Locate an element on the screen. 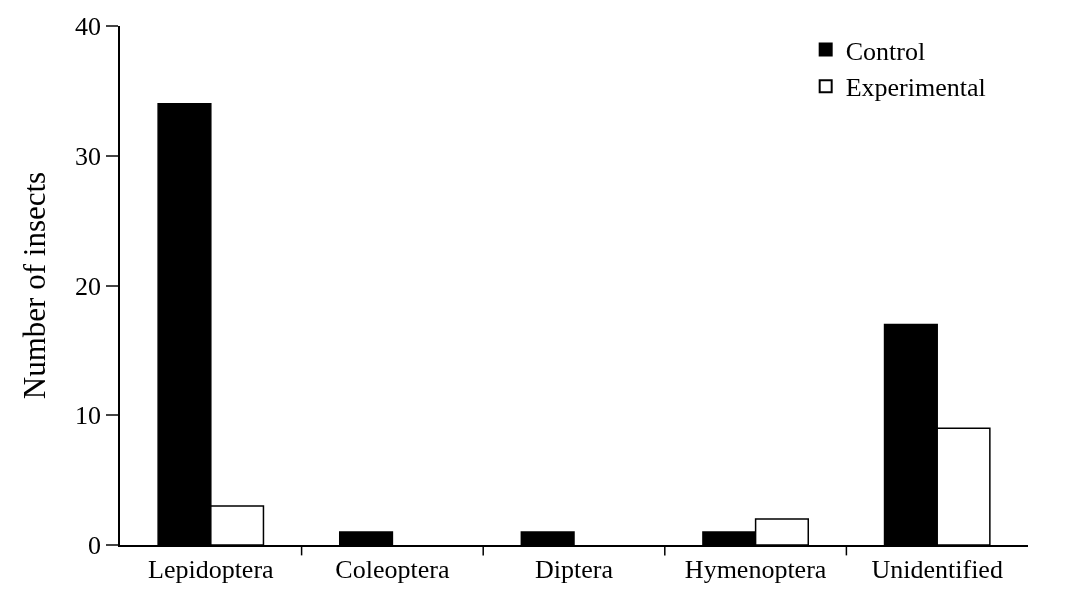 This screenshot has height=603, width=1068. x-tick-label: Diptera is located at coordinates (574, 569).